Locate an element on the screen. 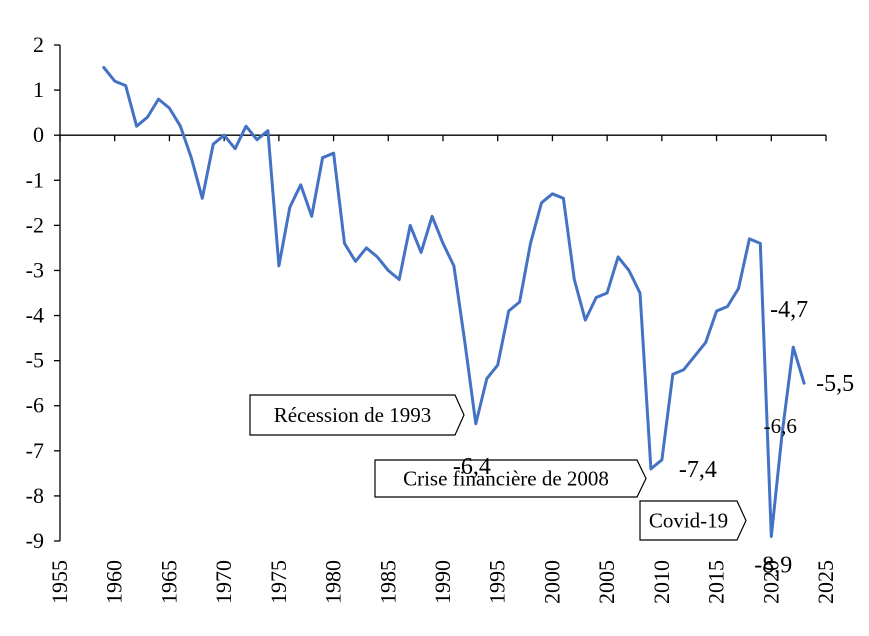 Image resolution: width=869 pixels, height=636 pixels. y-tick-label: 1 is located at coordinates (38, 89).